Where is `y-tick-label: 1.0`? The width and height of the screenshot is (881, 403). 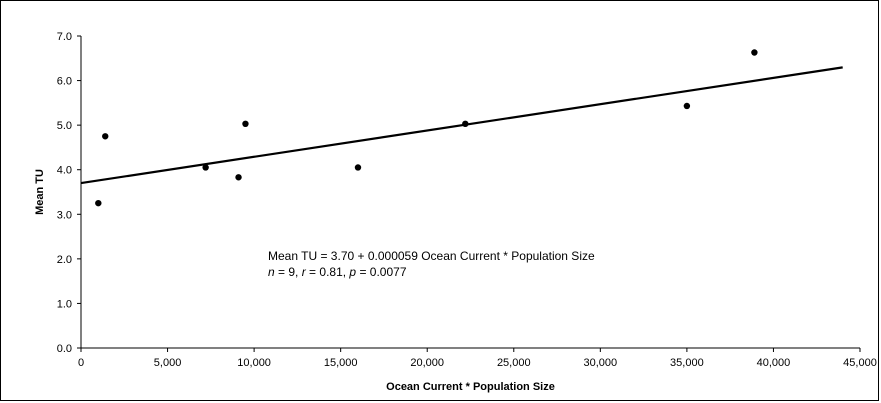
y-tick-label: 1.0 is located at coordinates (64, 304).